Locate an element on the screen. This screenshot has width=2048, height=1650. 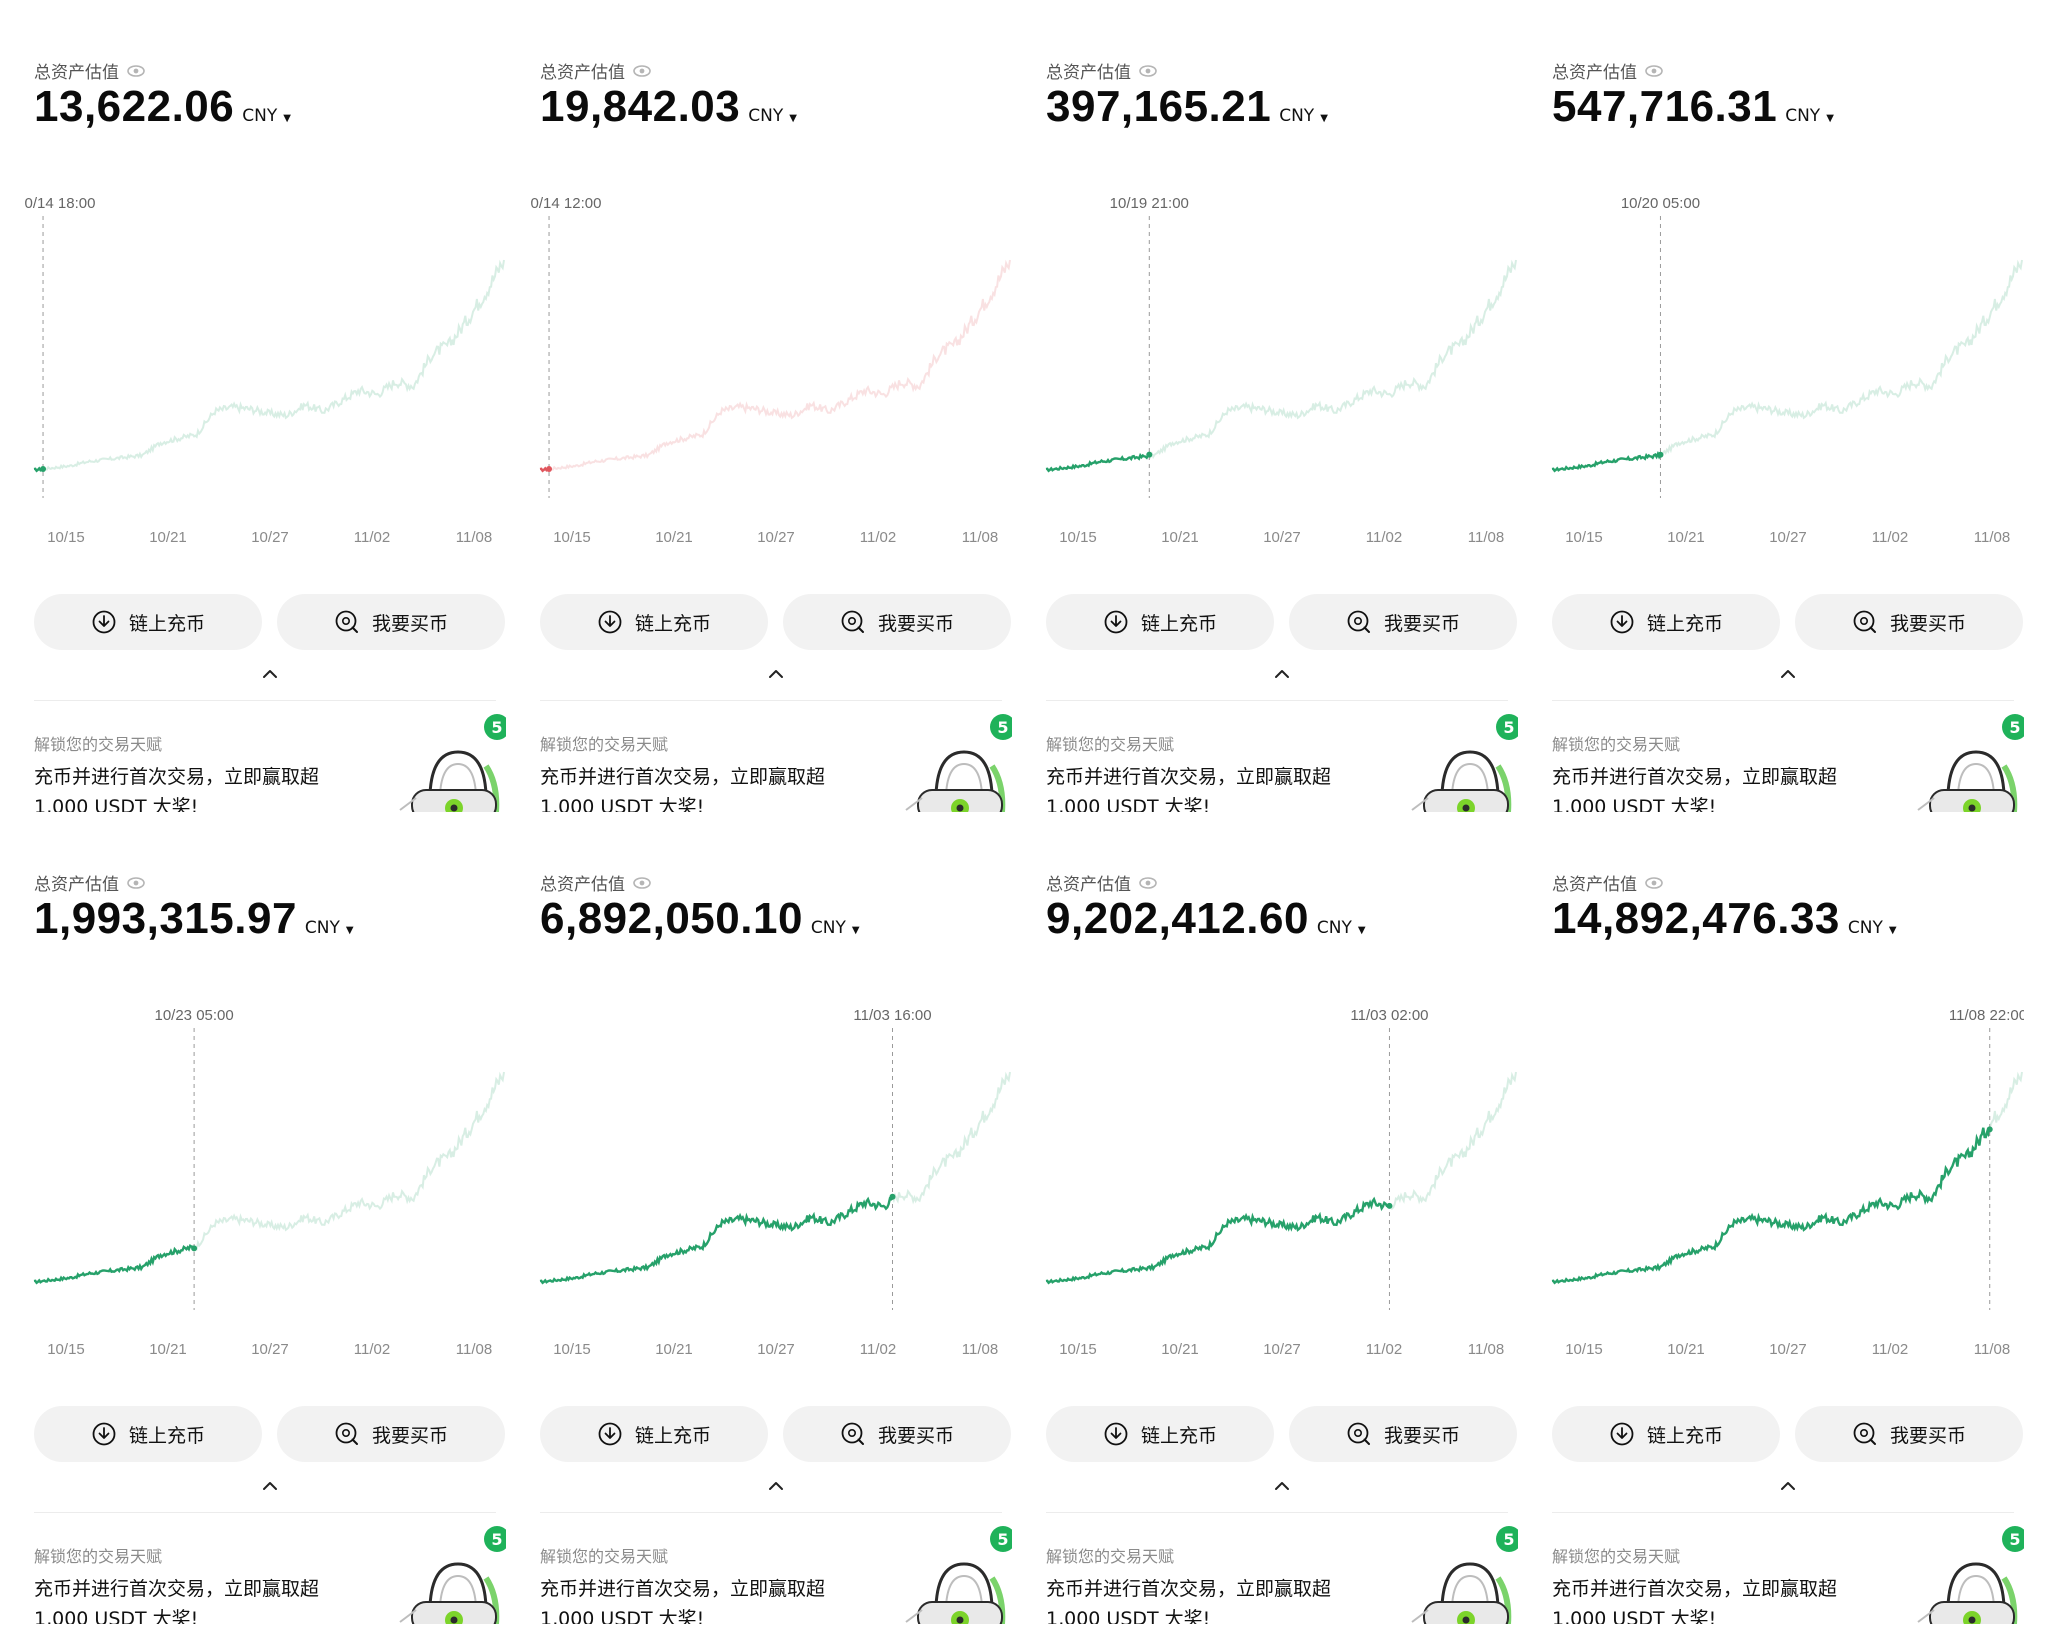
asset-chart: 11/03 16:00 10/15 10/21 10/27 11/02 11/08 is located at coordinates (759, 1182).